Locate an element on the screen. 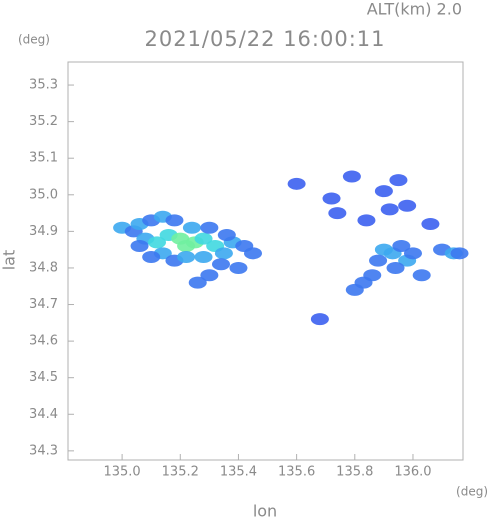  x-unit: (deg) is located at coordinates (472, 492).